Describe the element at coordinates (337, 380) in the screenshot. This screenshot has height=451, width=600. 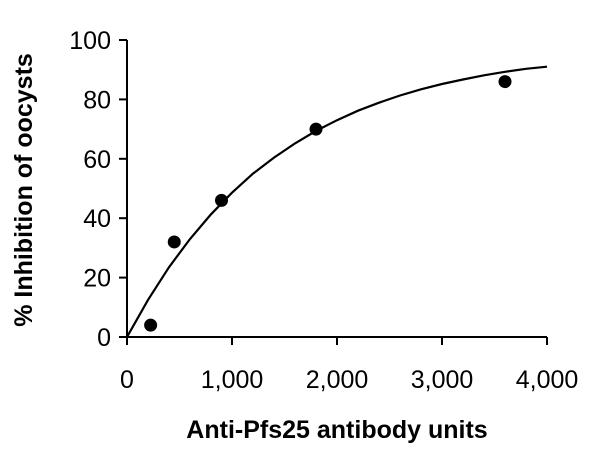
I see `x-tick-label: 2,000` at that location.